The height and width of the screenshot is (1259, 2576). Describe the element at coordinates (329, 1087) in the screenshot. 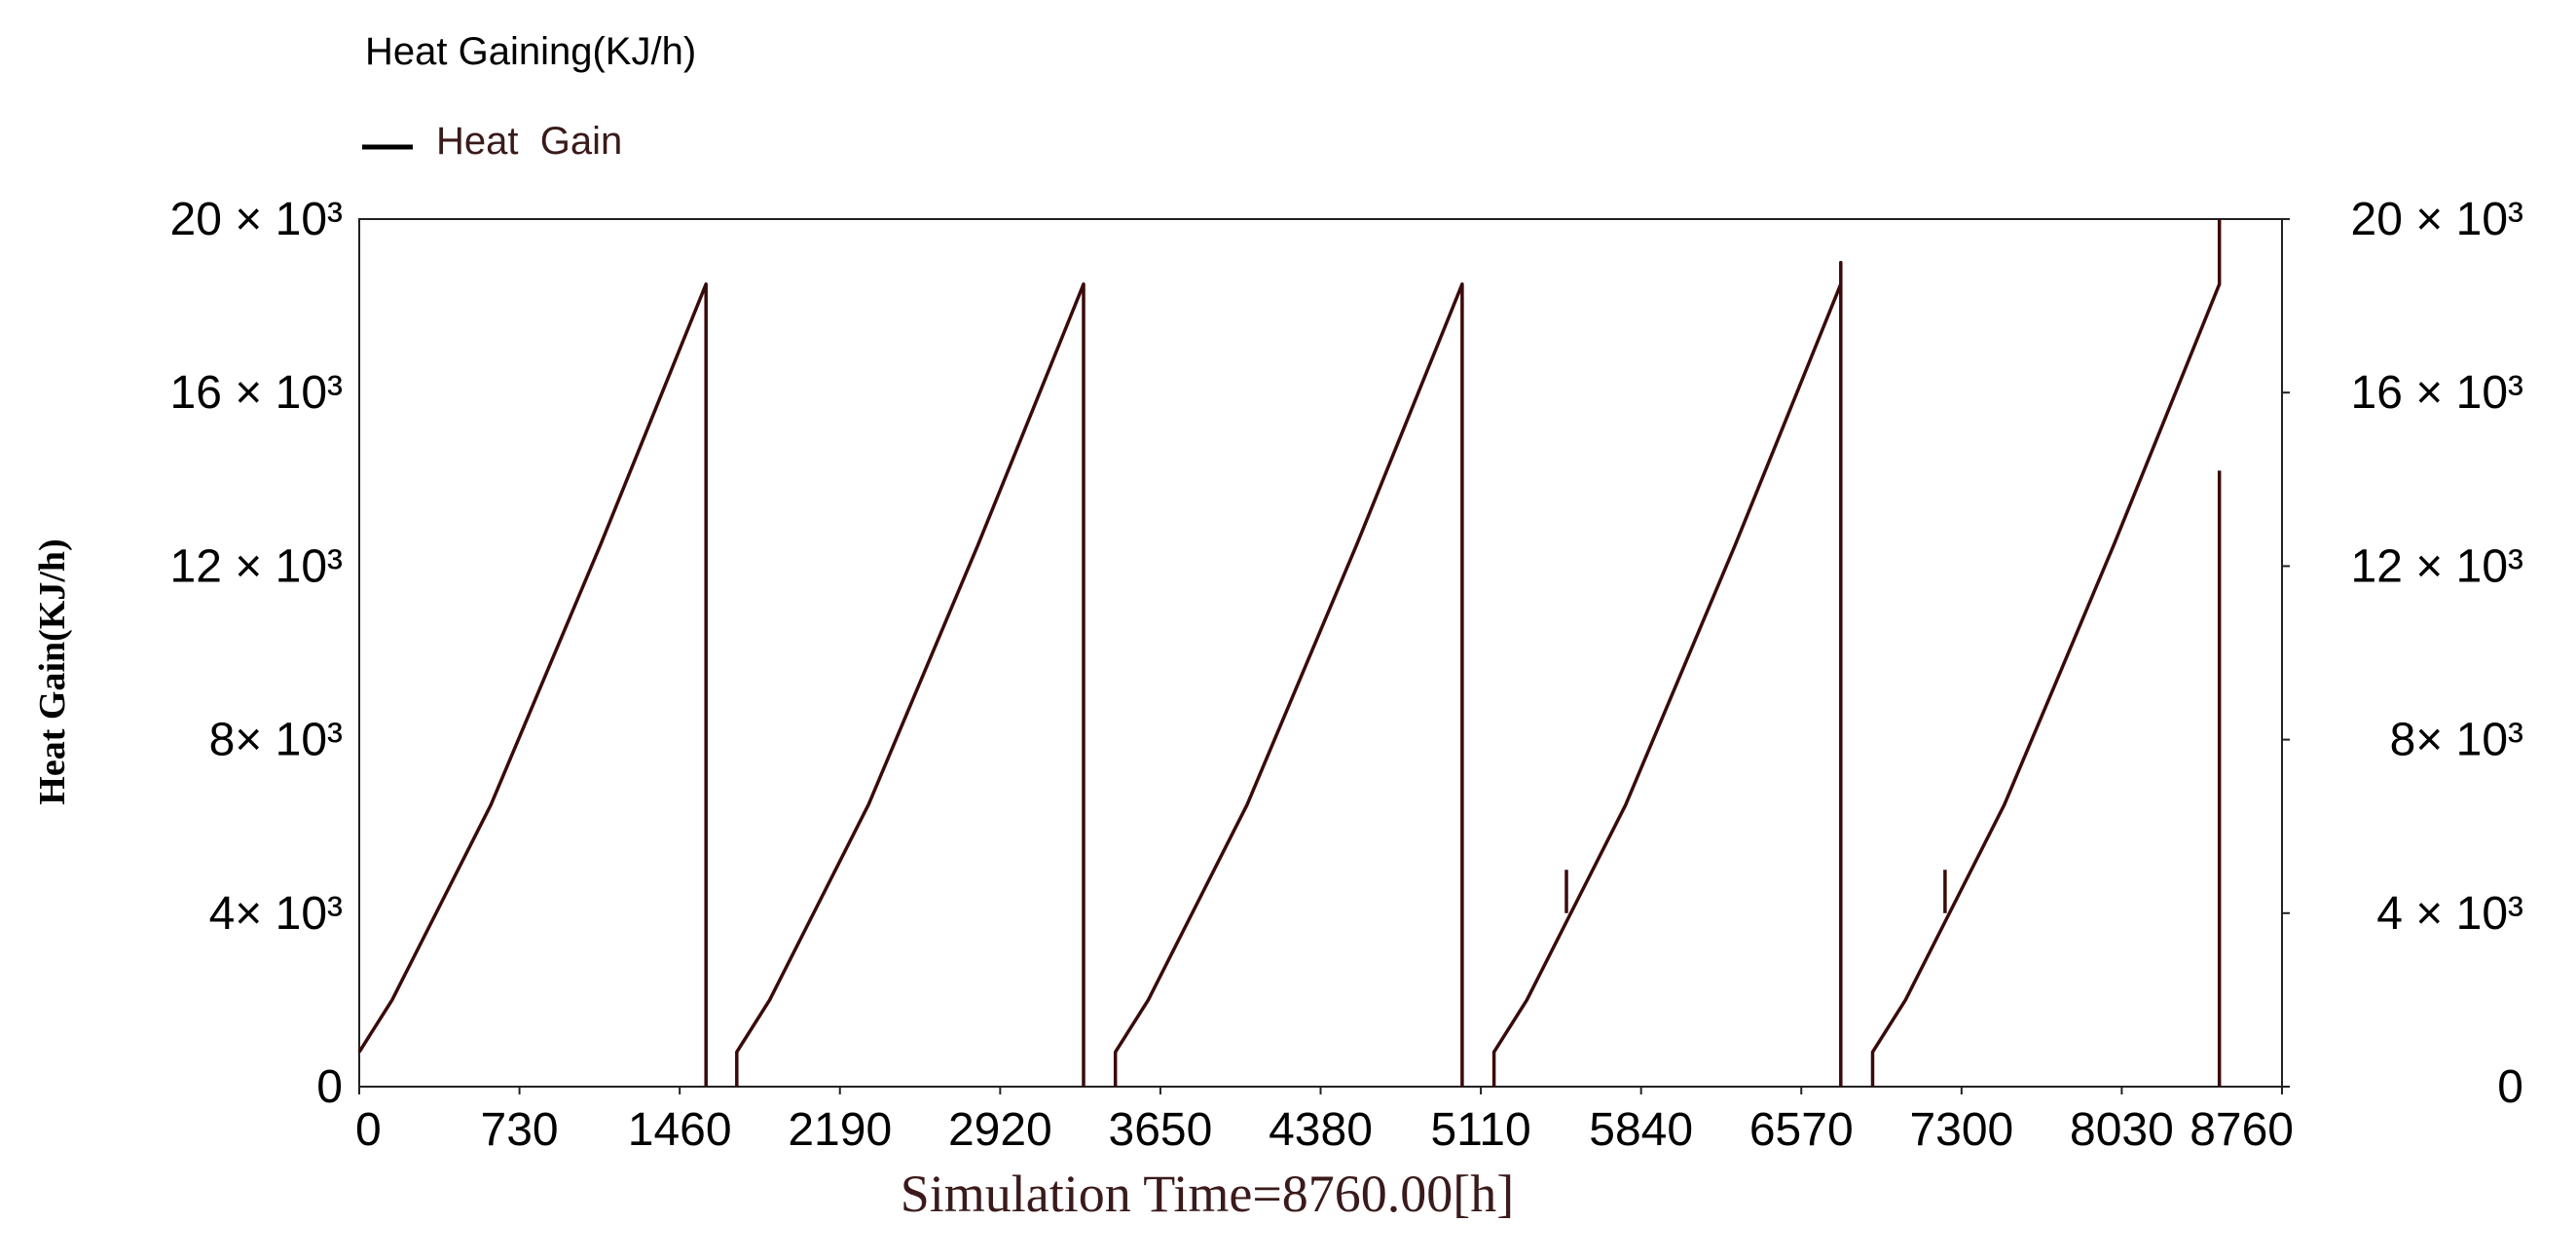

I see `y-tick-label-left: 0` at that location.